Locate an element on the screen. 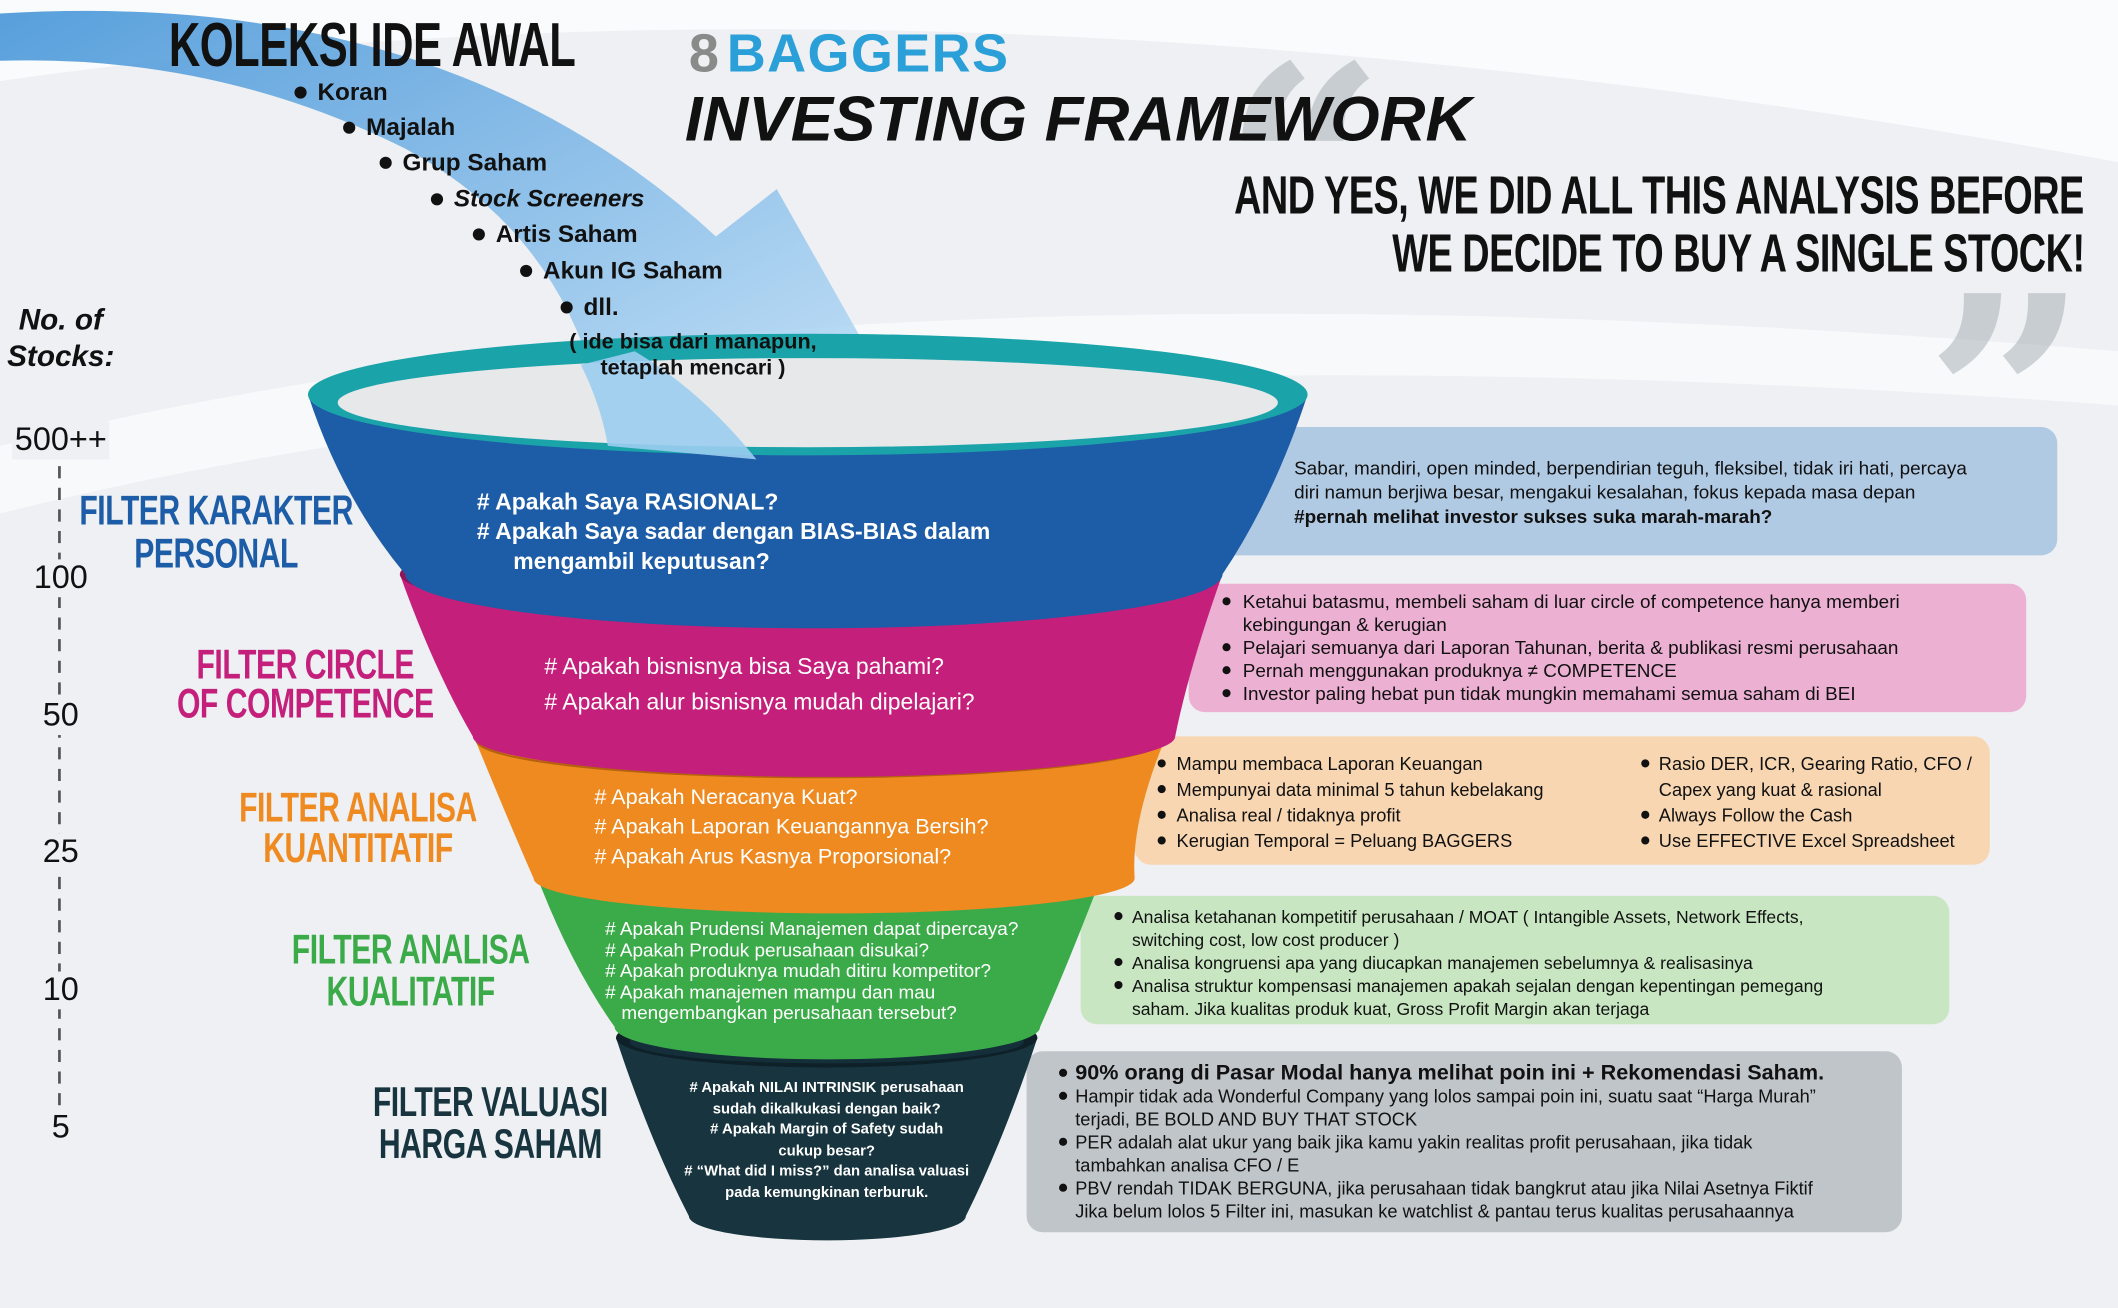 The image size is (2118, 1308). question: # Apakah manajemen mampu dan mau is located at coordinates (770, 991).